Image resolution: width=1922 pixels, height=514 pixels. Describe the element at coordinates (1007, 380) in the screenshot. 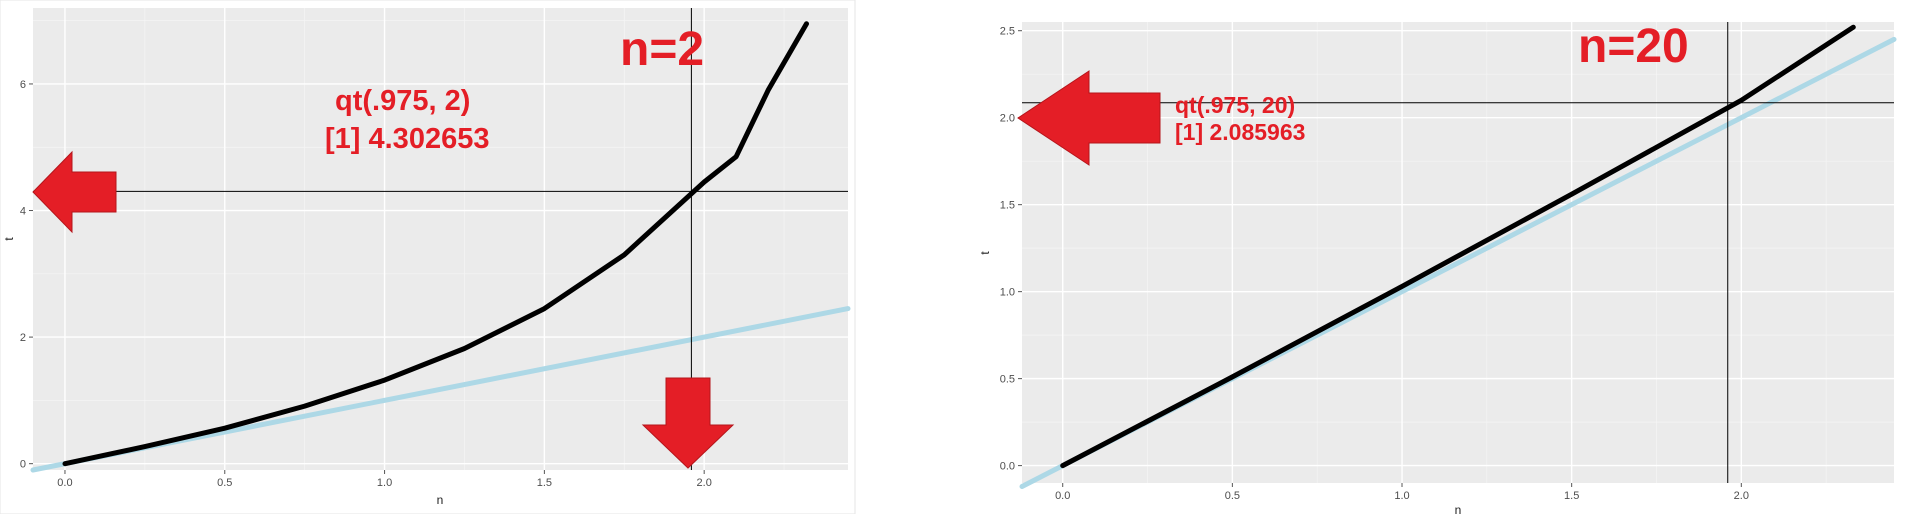

I see `y-tick-label: 0.5` at that location.